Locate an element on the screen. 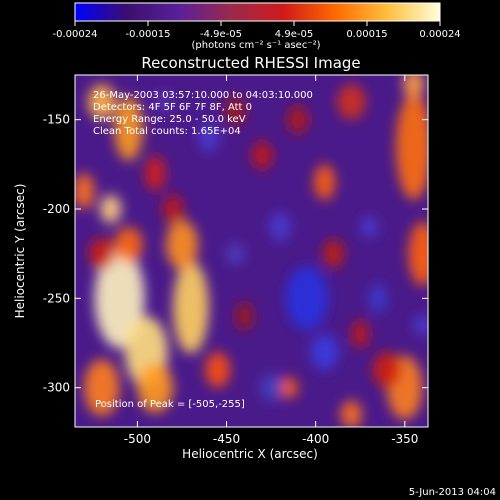 The height and width of the screenshot is (500, 500). info-line: Detectors: 4F 5F 6F 7F 8F, Att 0 is located at coordinates (172, 107).